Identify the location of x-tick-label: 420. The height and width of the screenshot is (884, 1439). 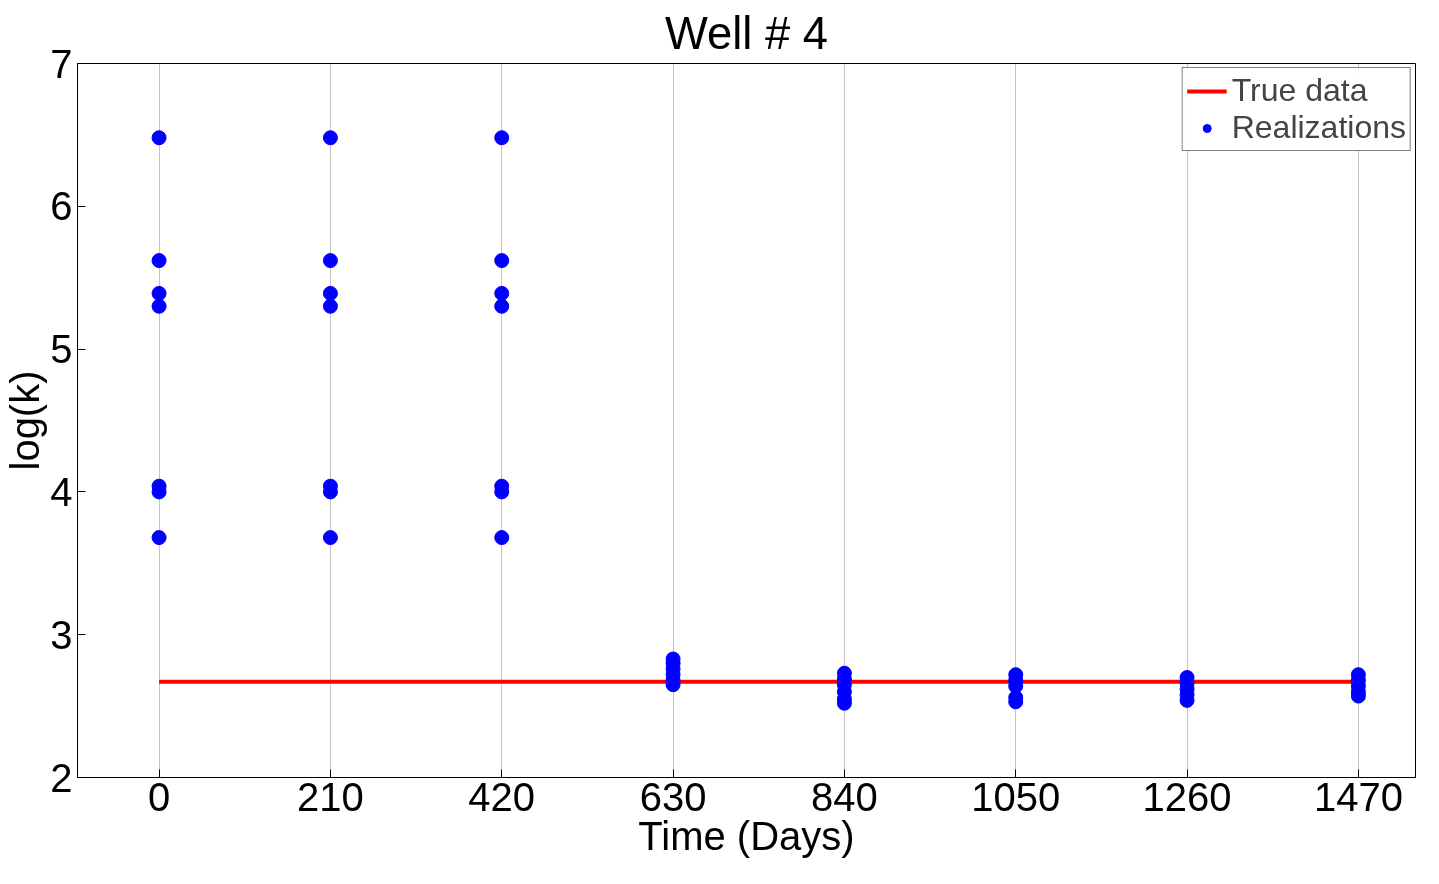
(502, 796).